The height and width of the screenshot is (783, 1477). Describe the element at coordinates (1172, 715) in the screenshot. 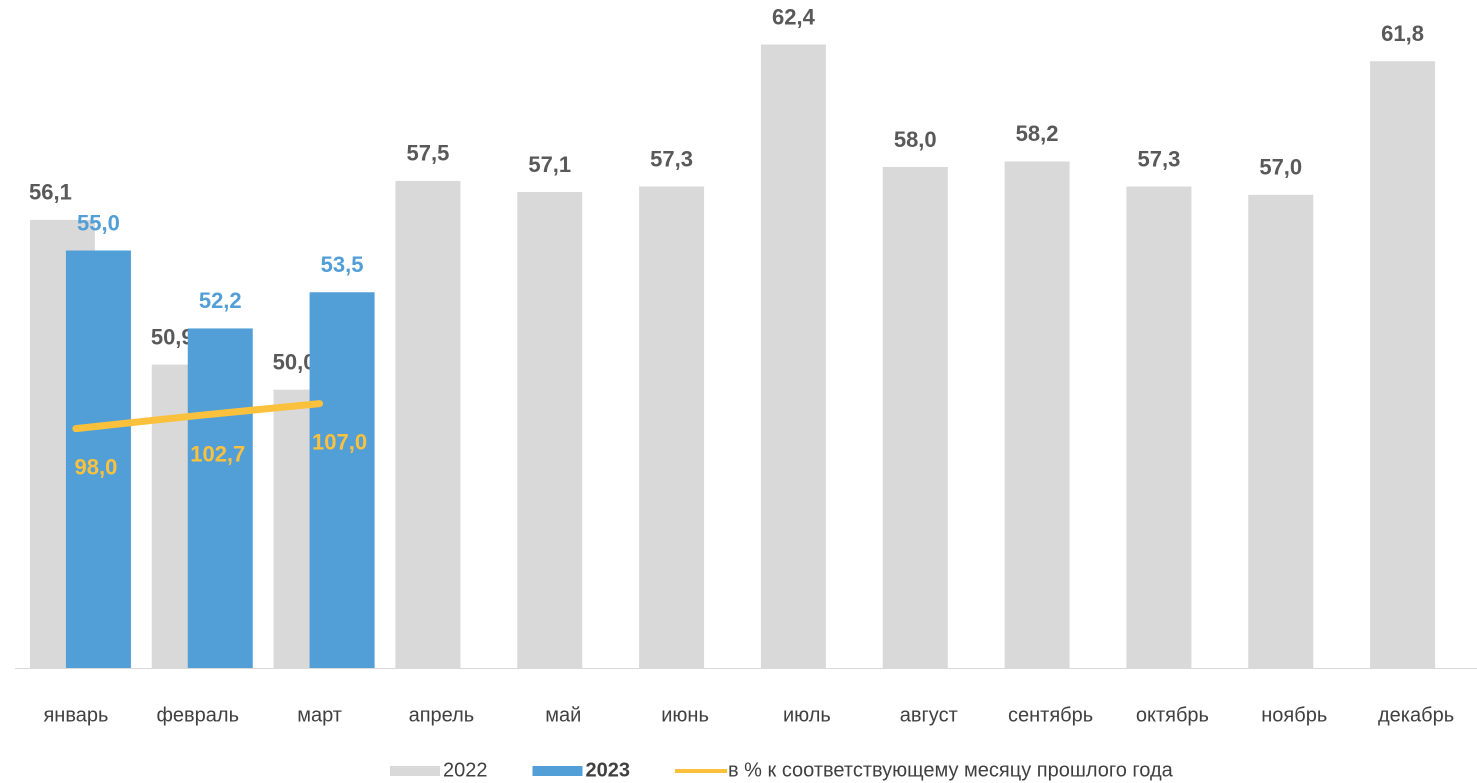

I see `x-tick-label: октябрь` at that location.